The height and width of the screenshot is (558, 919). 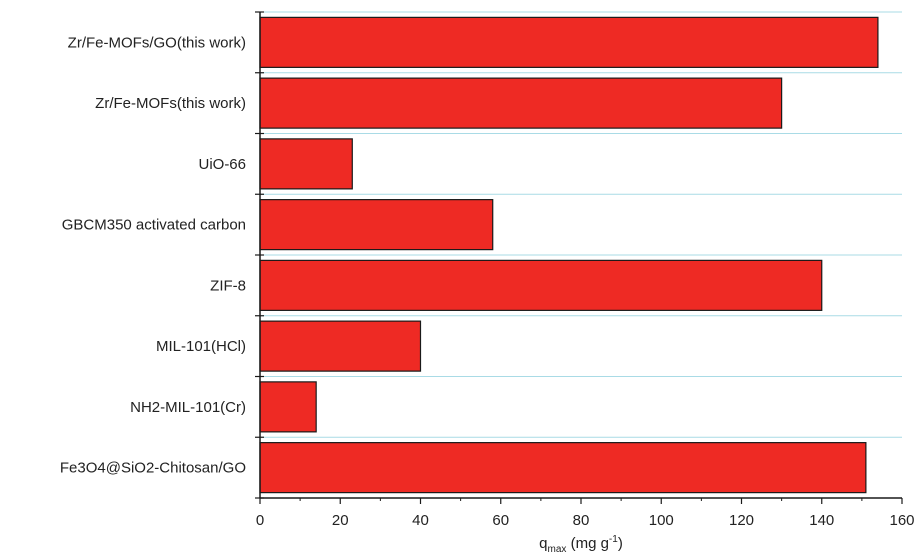 What do you see at coordinates (228, 285) in the screenshot?
I see `category-label: ZIF-8` at bounding box center [228, 285].